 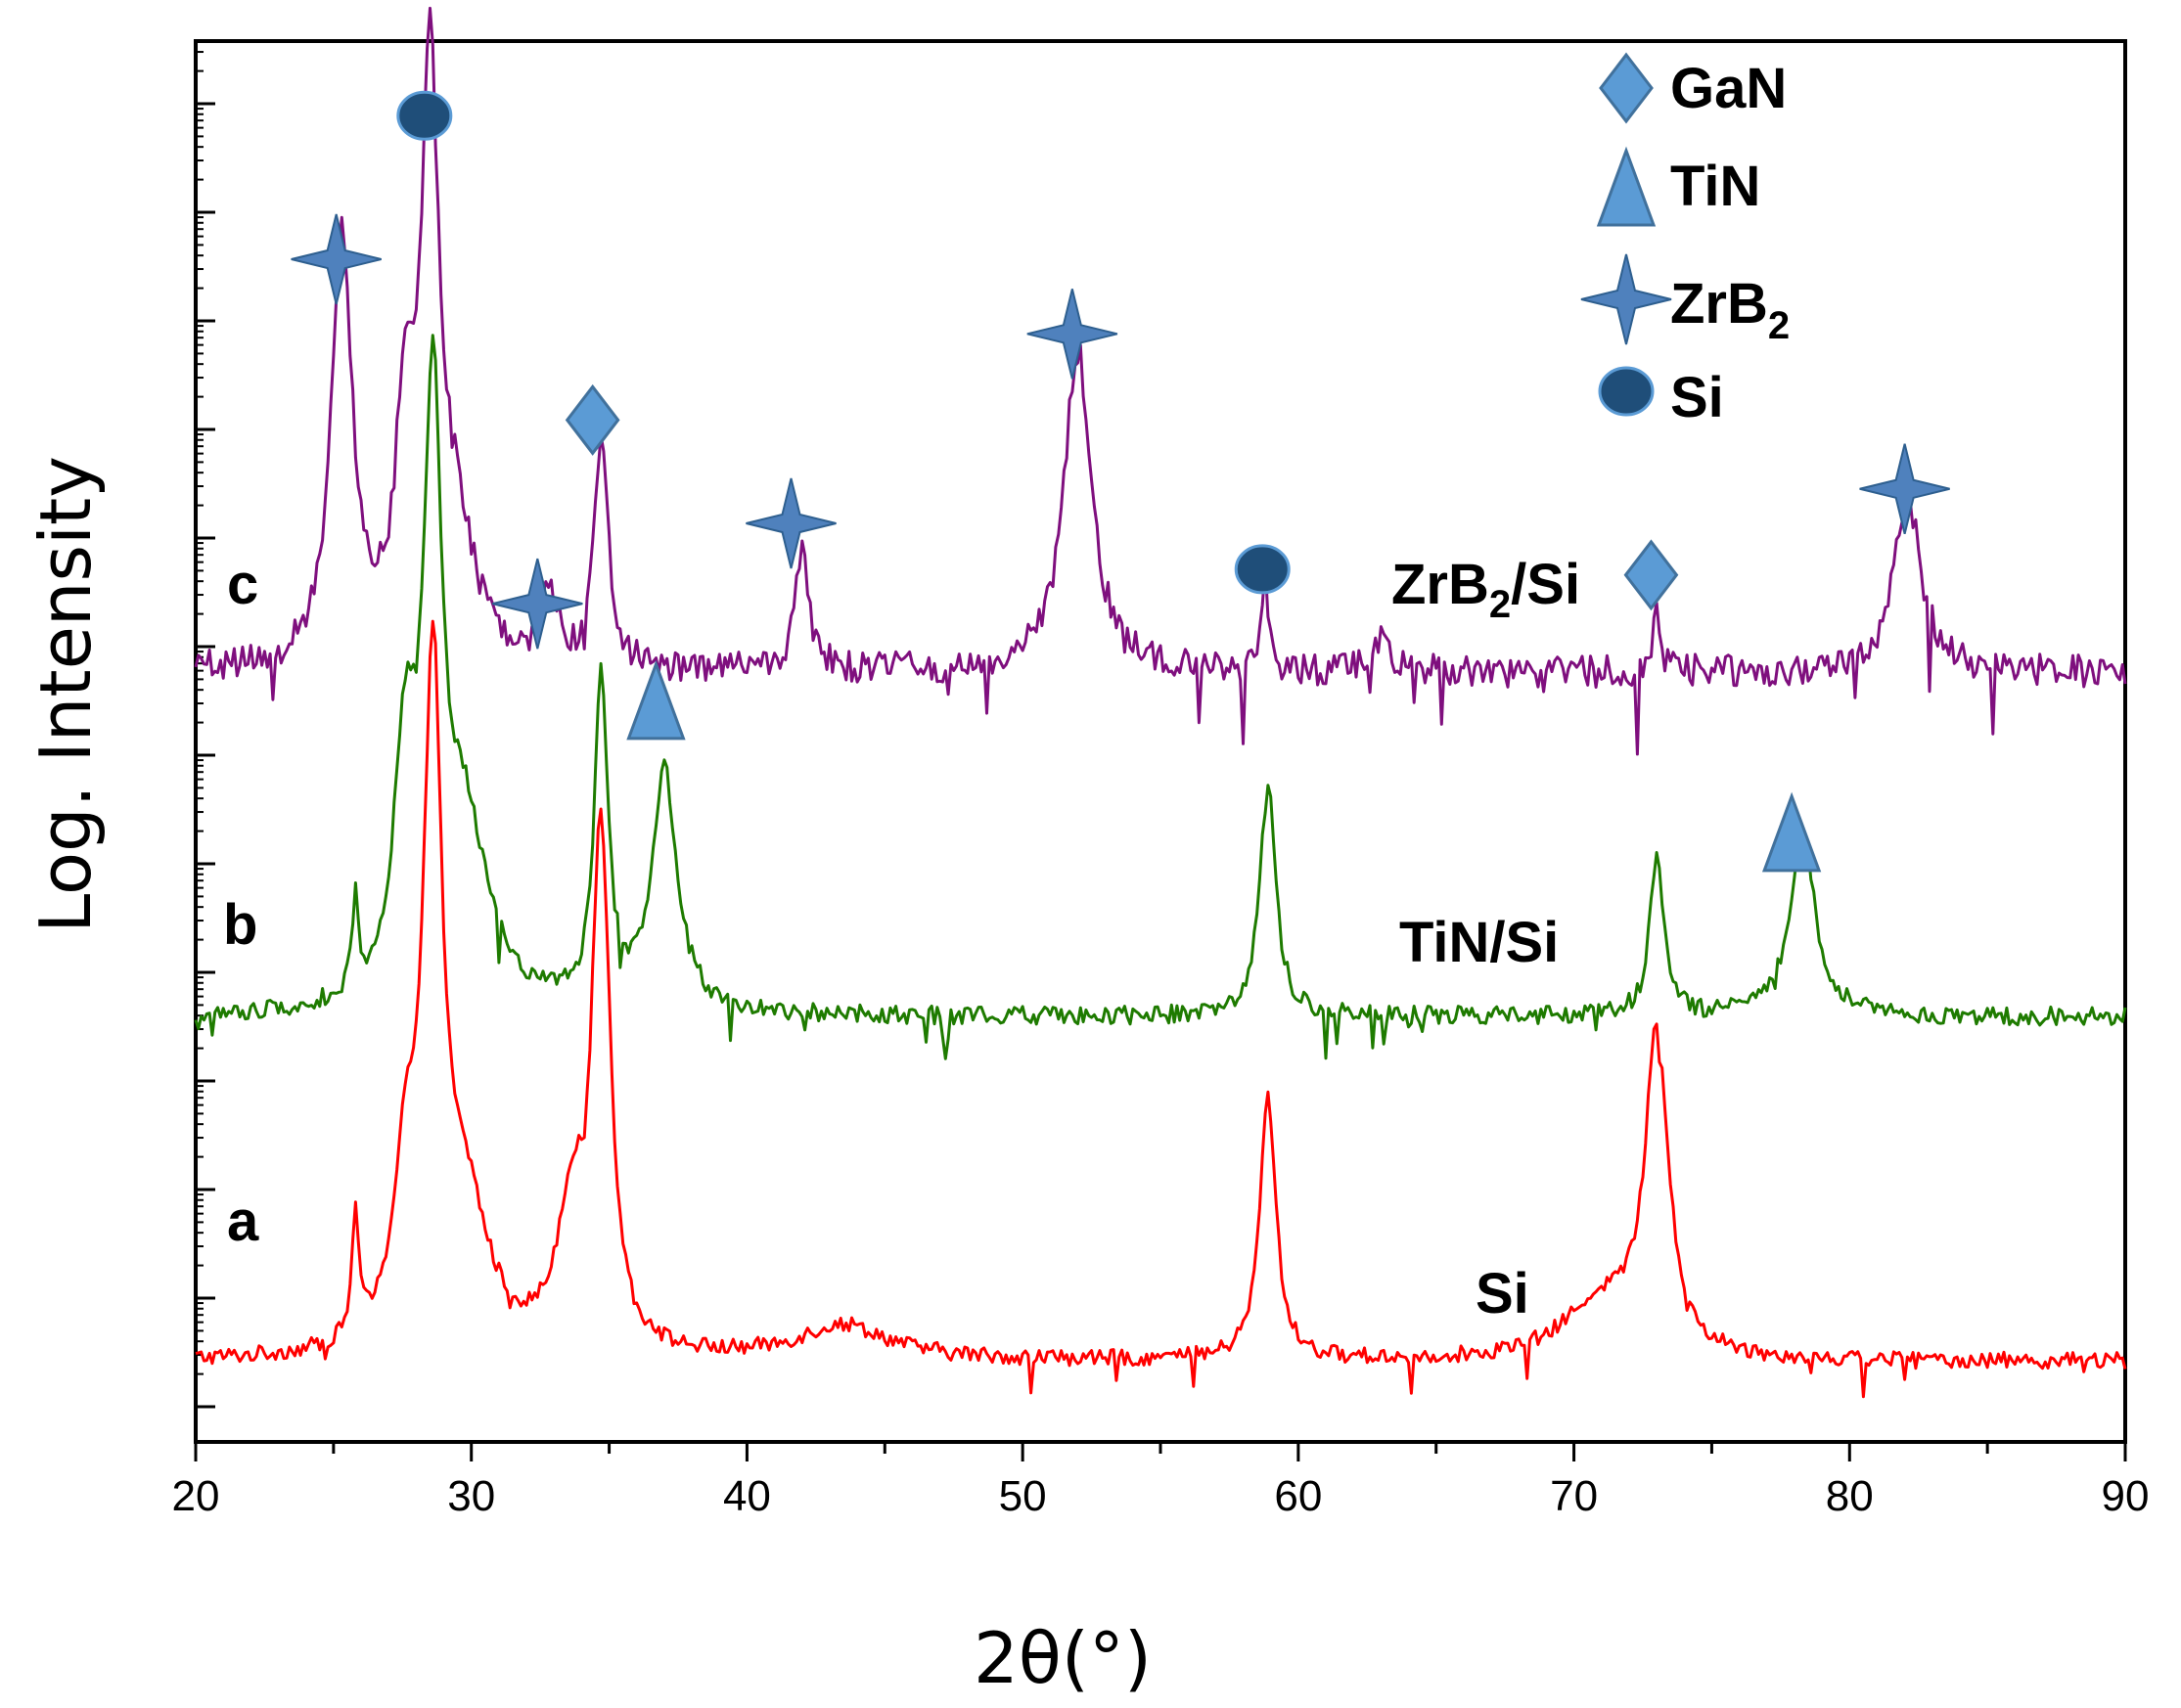 I want to click on legend-label-zrb2-sub: 2, so click(x=1779, y=325).